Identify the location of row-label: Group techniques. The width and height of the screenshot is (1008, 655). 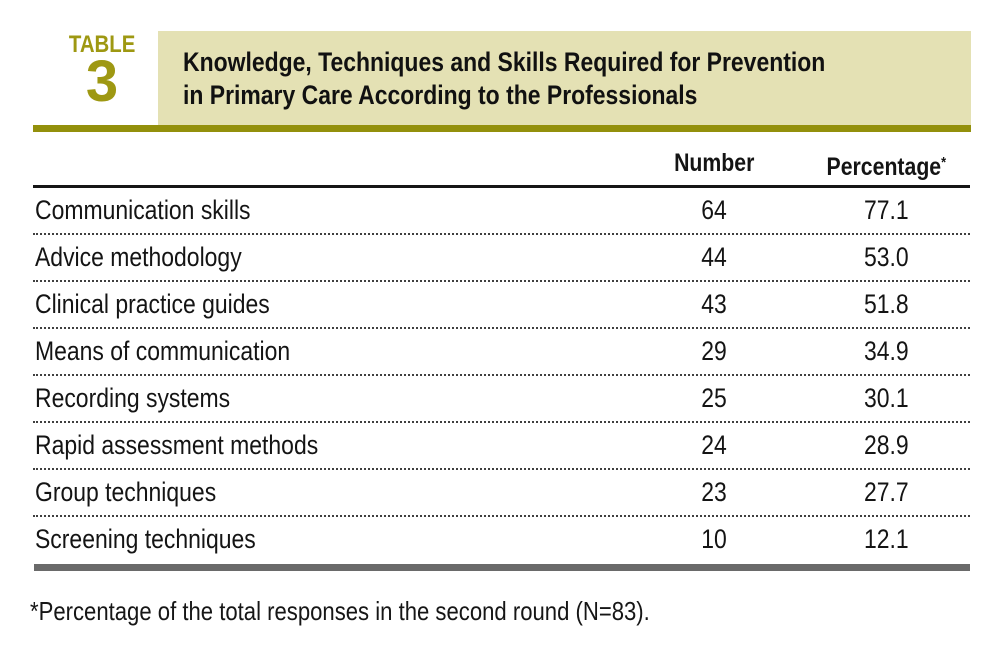
(126, 492).